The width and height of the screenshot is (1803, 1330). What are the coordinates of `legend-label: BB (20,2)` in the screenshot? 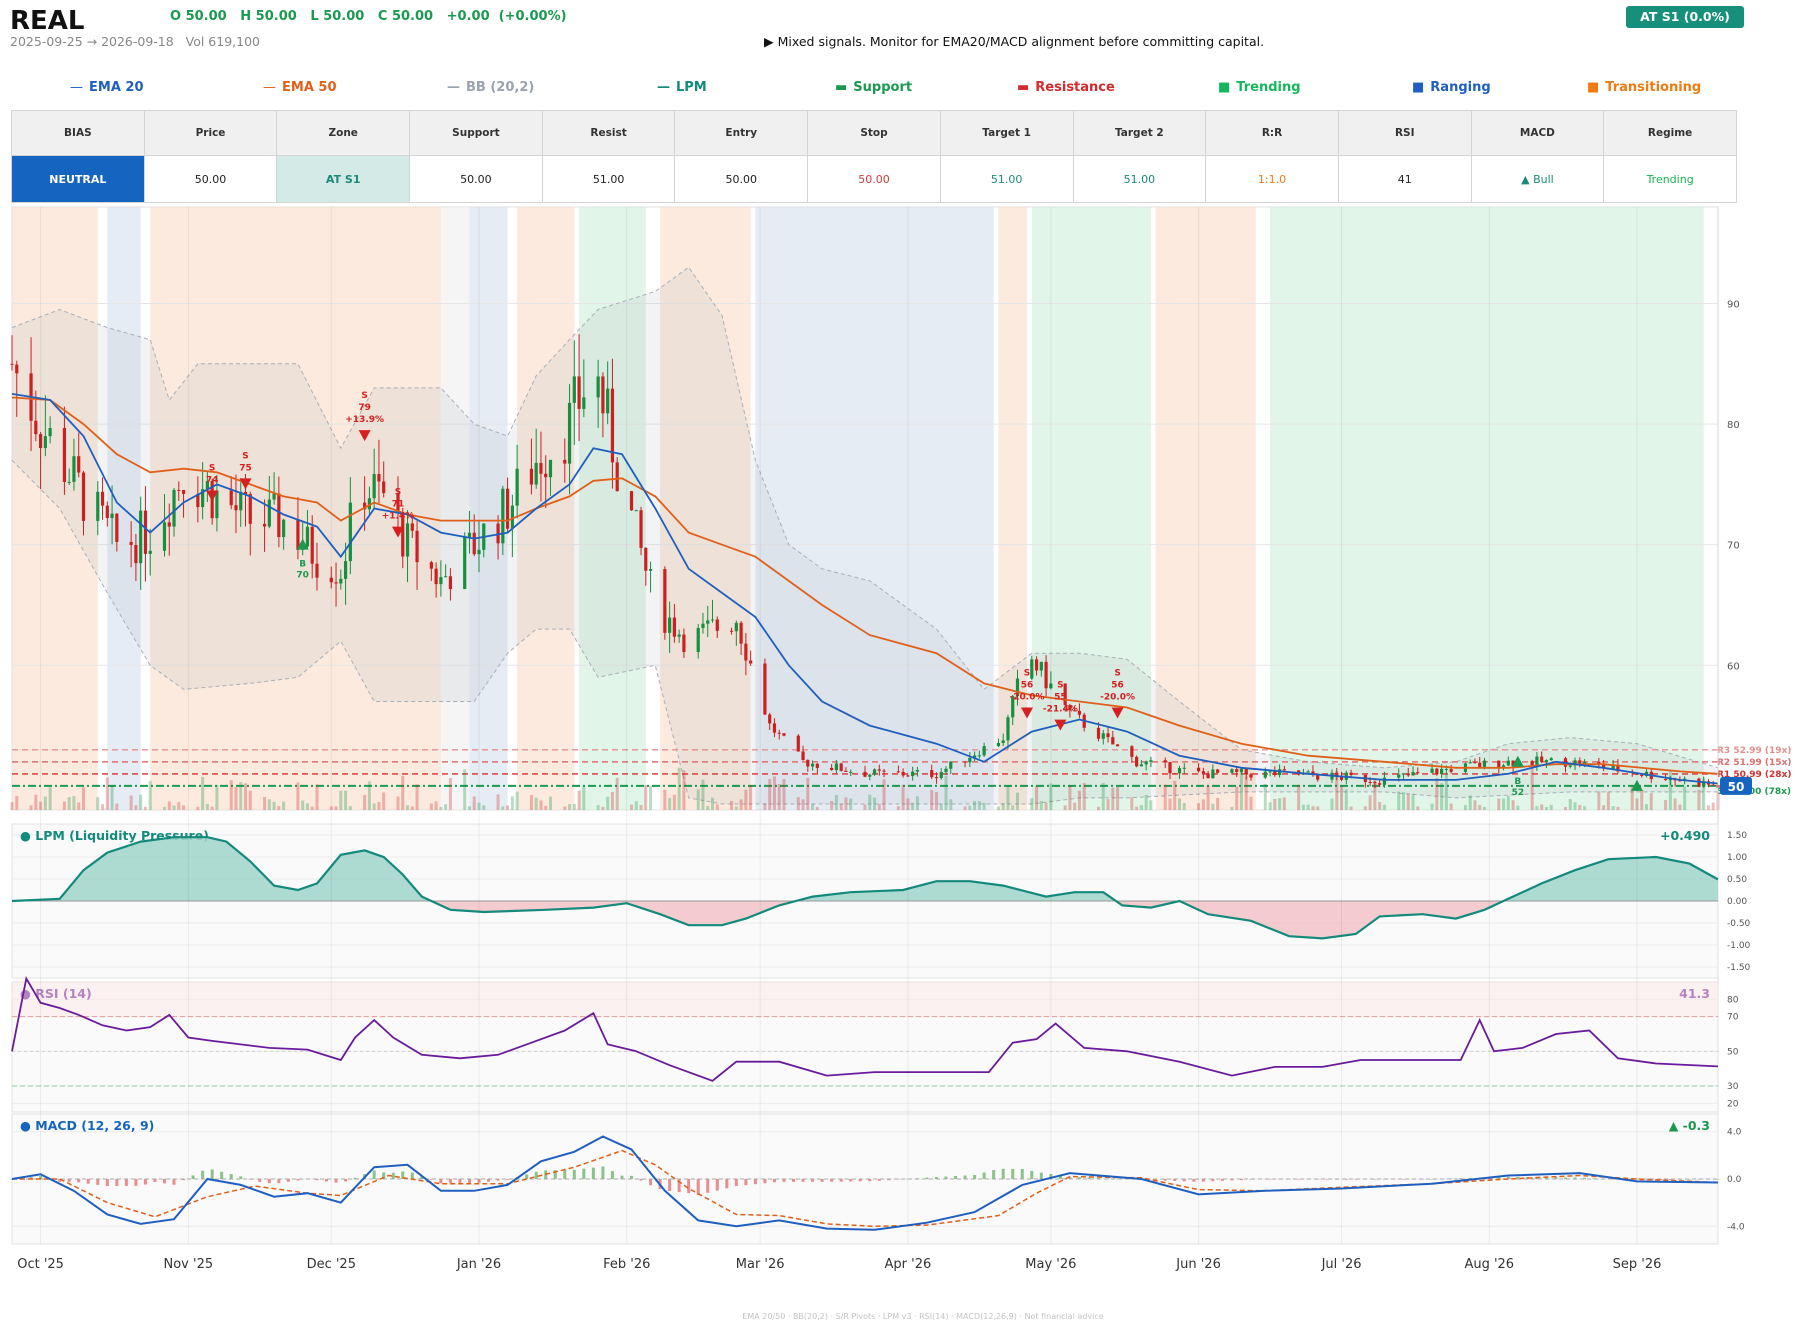 It's located at (500, 87).